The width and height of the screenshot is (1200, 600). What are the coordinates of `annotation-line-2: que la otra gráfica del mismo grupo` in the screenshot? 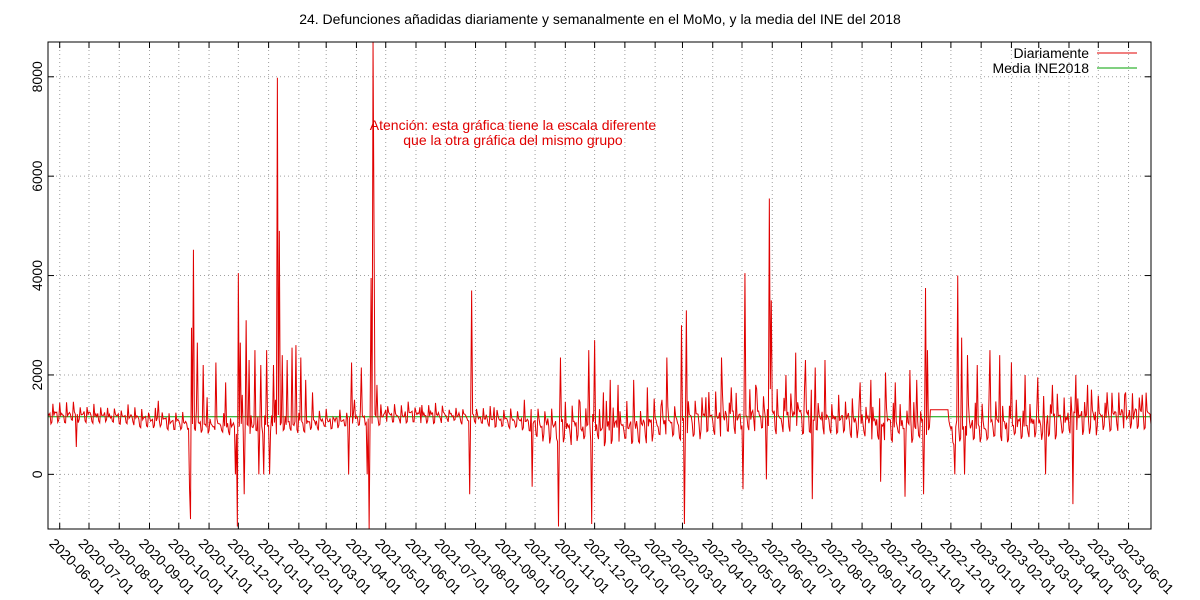 It's located at (513, 140).